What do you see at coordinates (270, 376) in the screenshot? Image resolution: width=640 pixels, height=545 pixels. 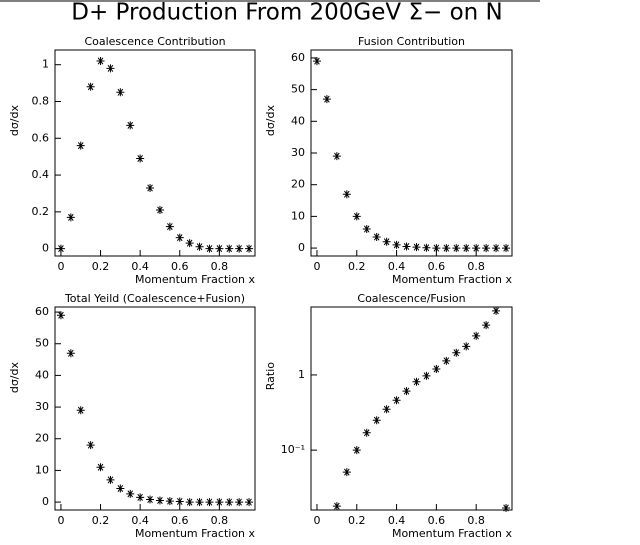 I see `y-axis-label: Ratio` at bounding box center [270, 376].